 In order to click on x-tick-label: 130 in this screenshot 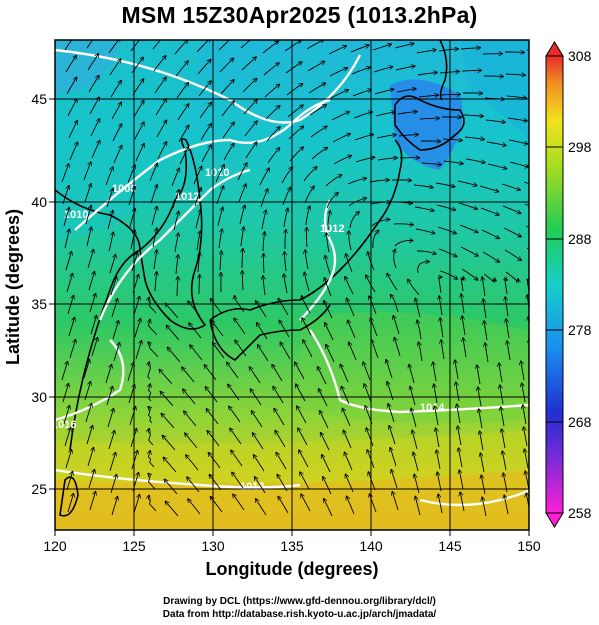, I will do `click(213, 546)`.